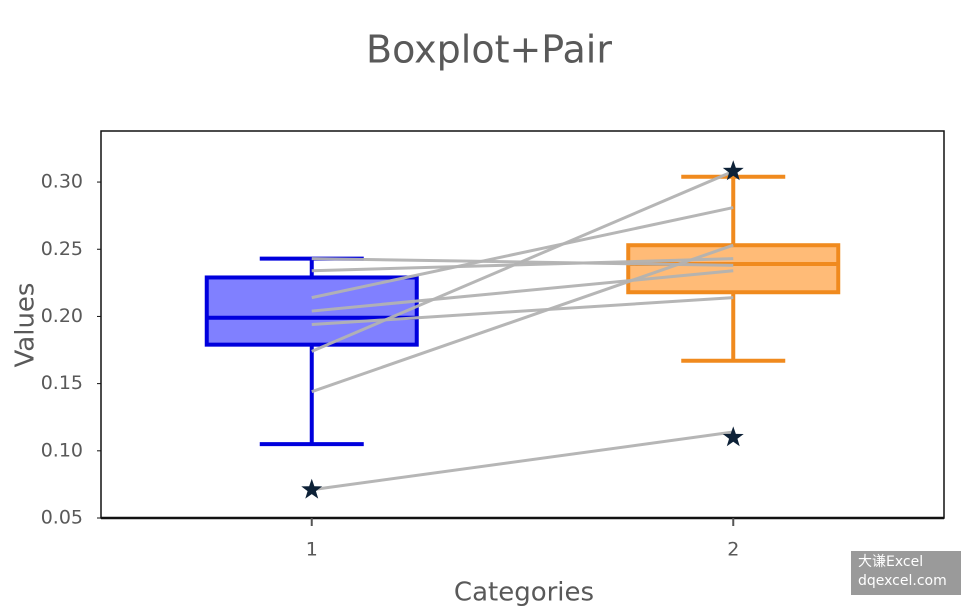  I want to click on watermark: 大谦Excel, so click(890, 562).